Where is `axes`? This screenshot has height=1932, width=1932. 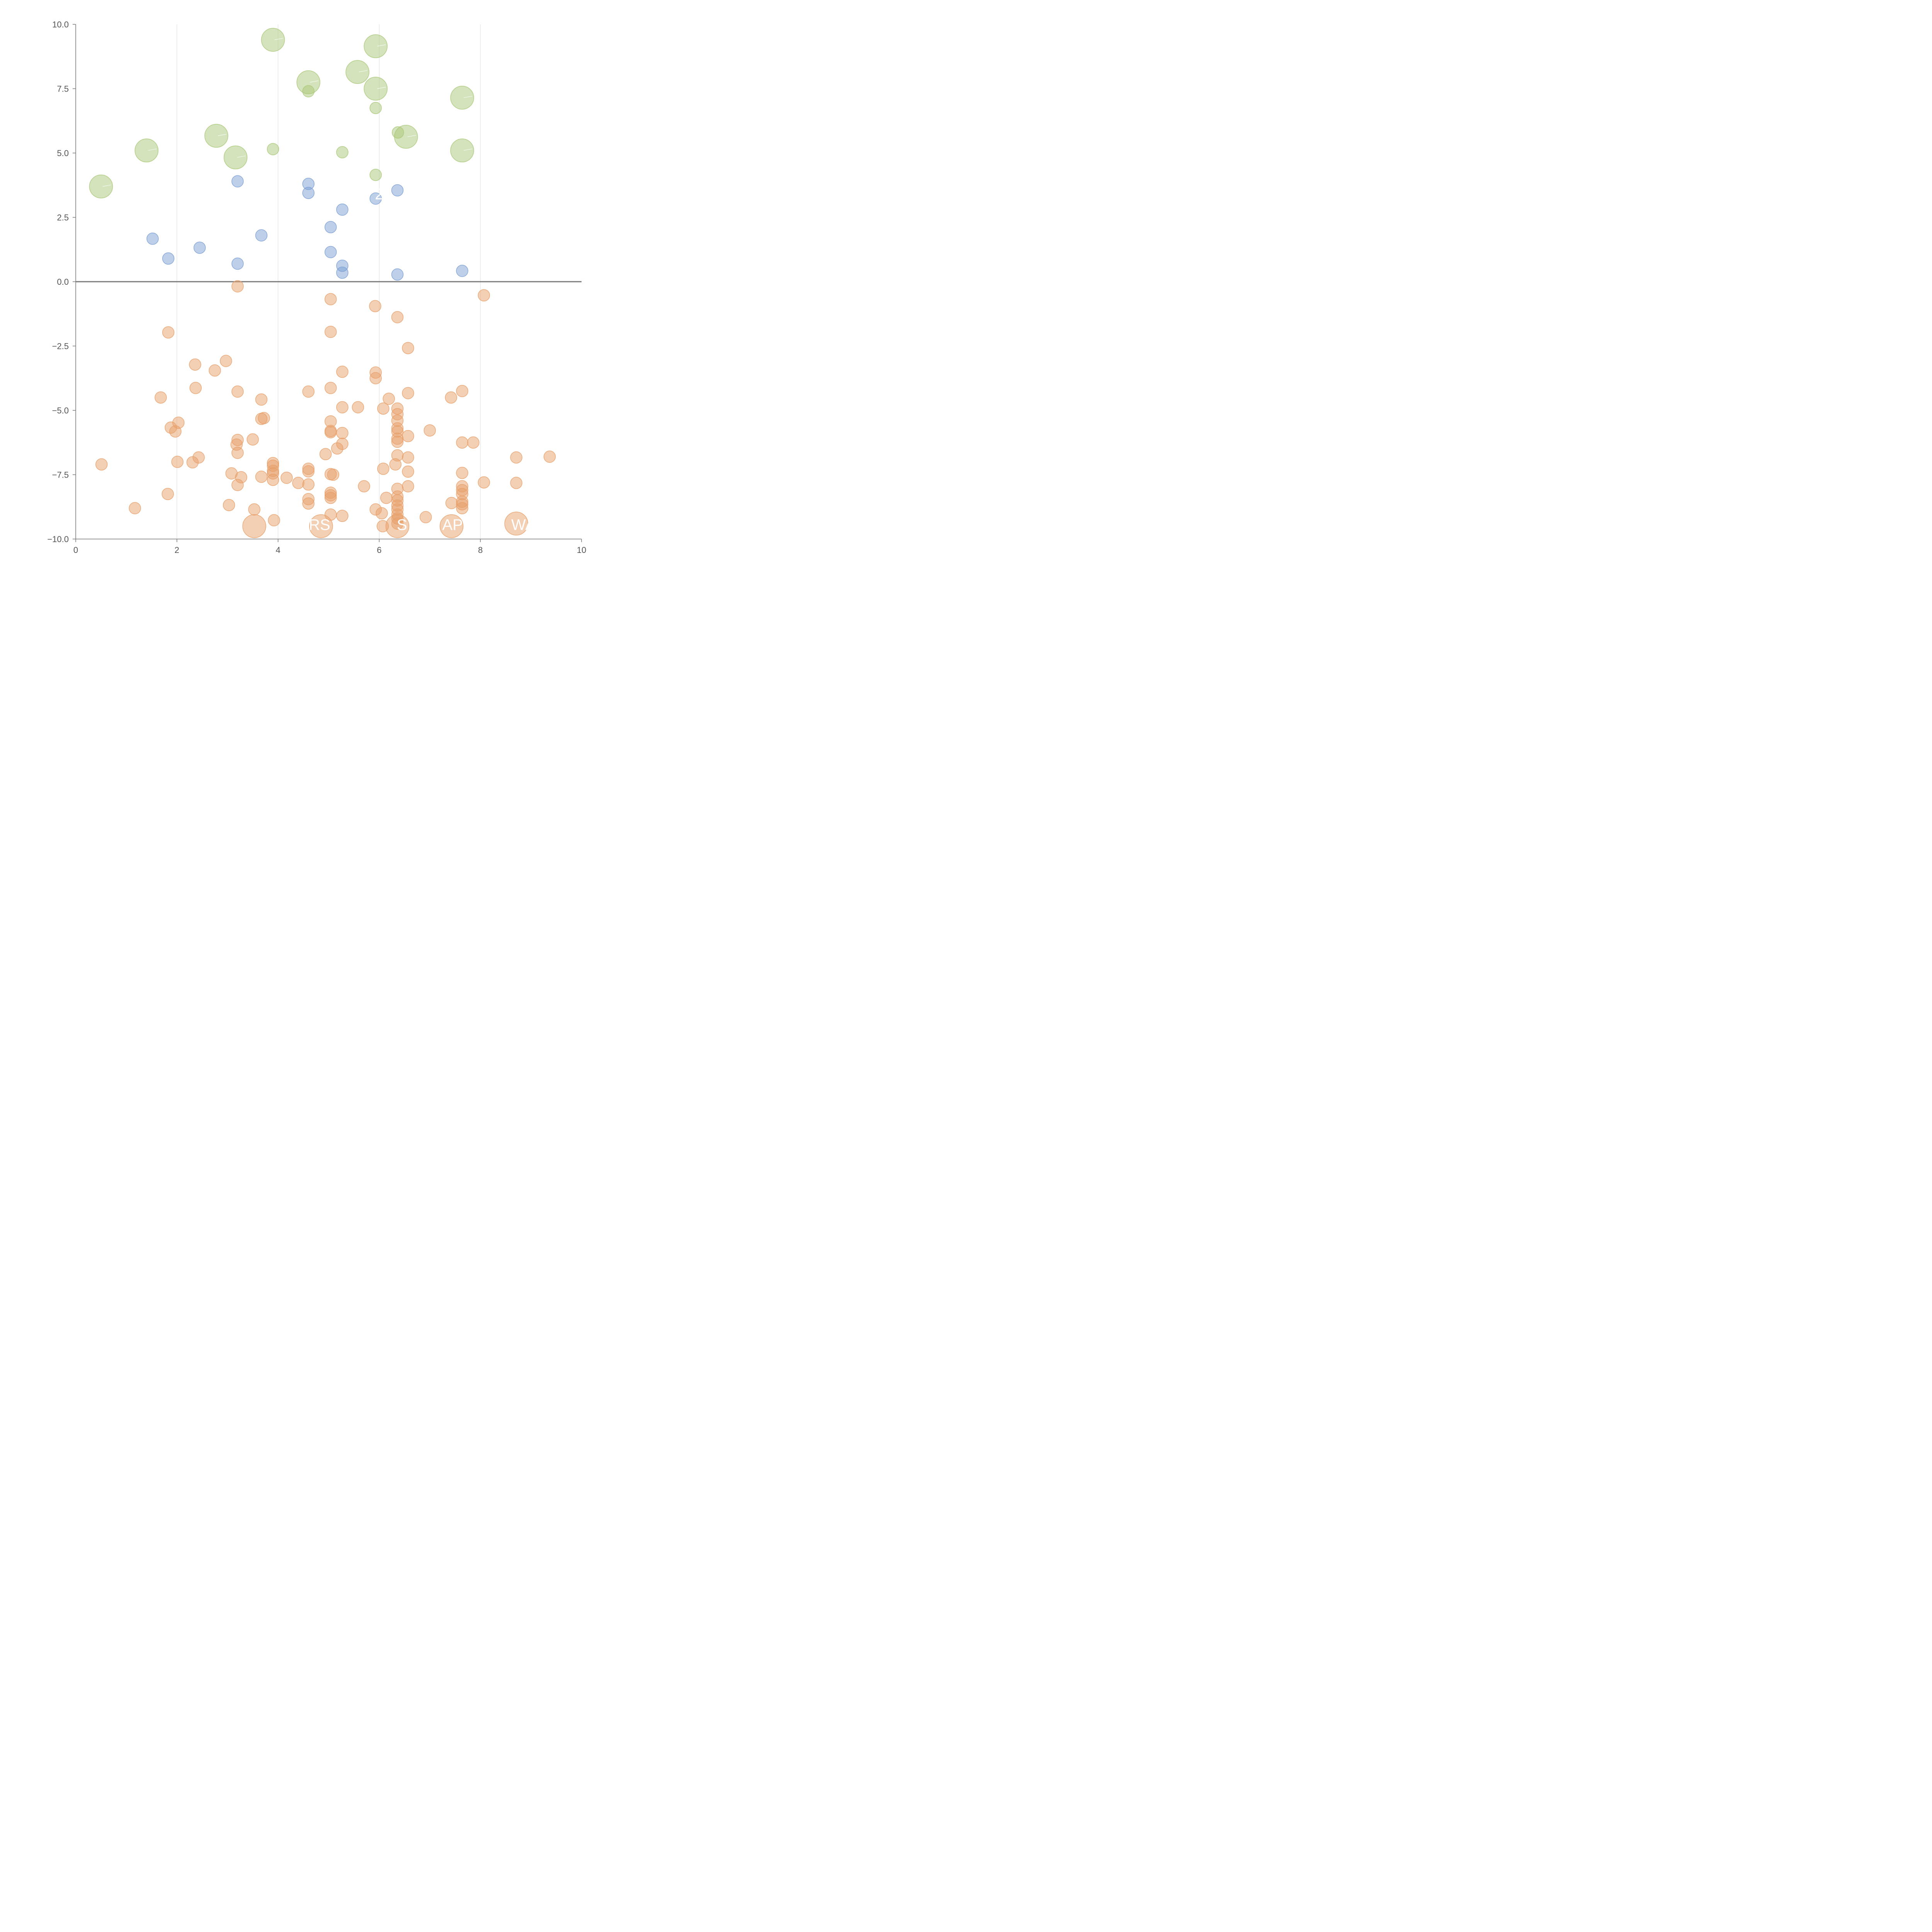 axes is located at coordinates (328, 283).